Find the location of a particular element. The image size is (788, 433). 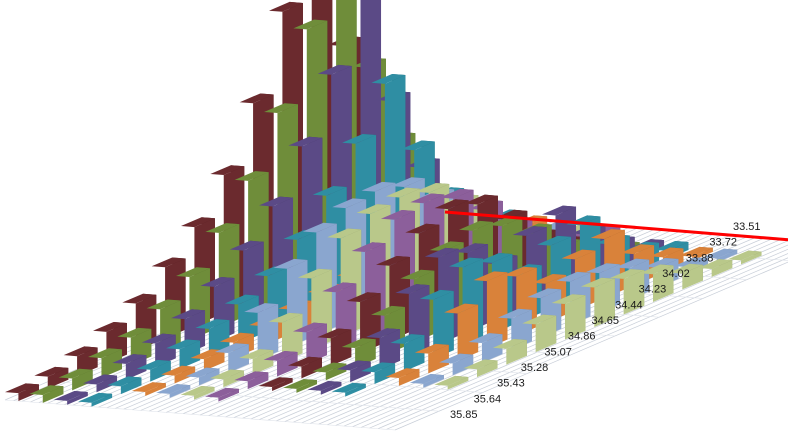

depth-axis-tick-label: 34.44 is located at coordinates (629, 305).